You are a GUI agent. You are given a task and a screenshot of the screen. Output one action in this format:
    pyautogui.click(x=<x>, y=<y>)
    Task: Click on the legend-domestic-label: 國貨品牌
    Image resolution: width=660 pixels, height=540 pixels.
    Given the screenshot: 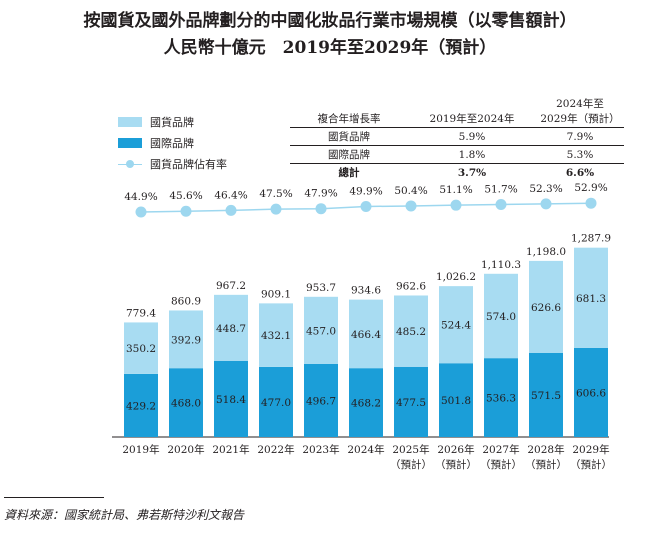 What is the action you would take?
    pyautogui.click(x=172, y=122)
    